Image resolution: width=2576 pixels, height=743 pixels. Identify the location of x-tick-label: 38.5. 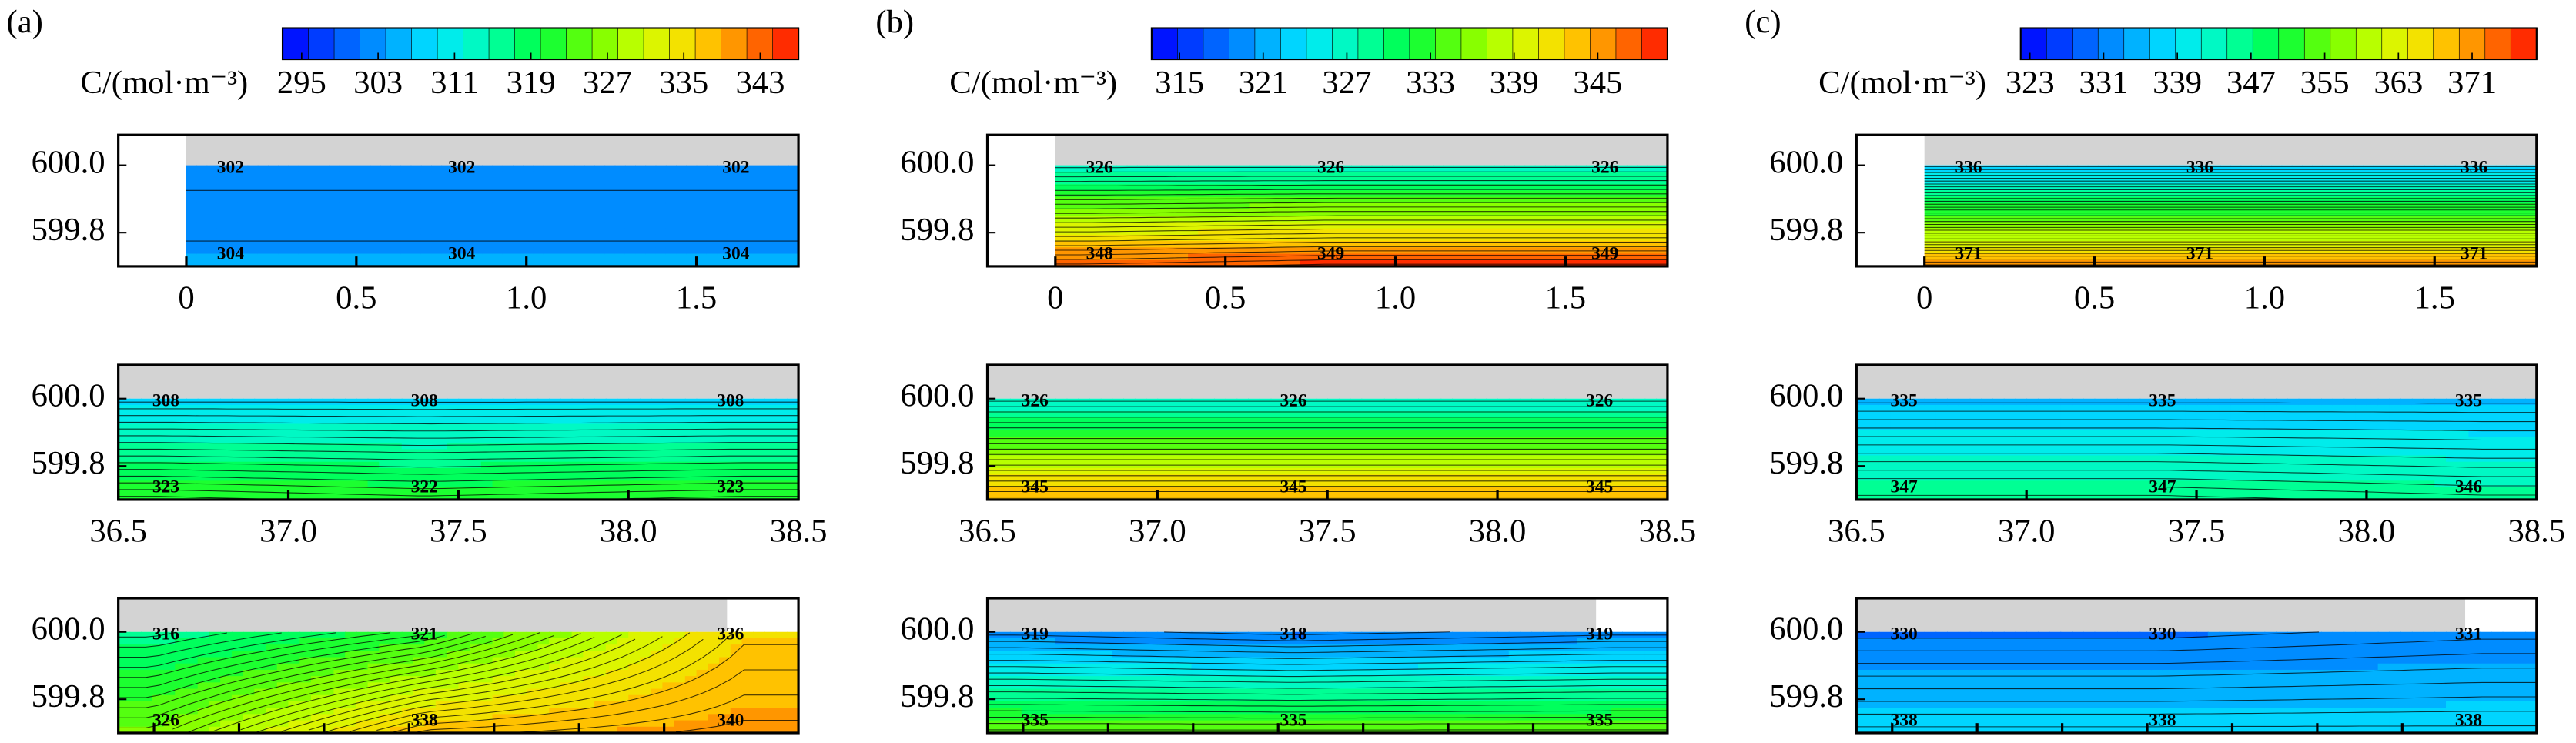
(799, 532).